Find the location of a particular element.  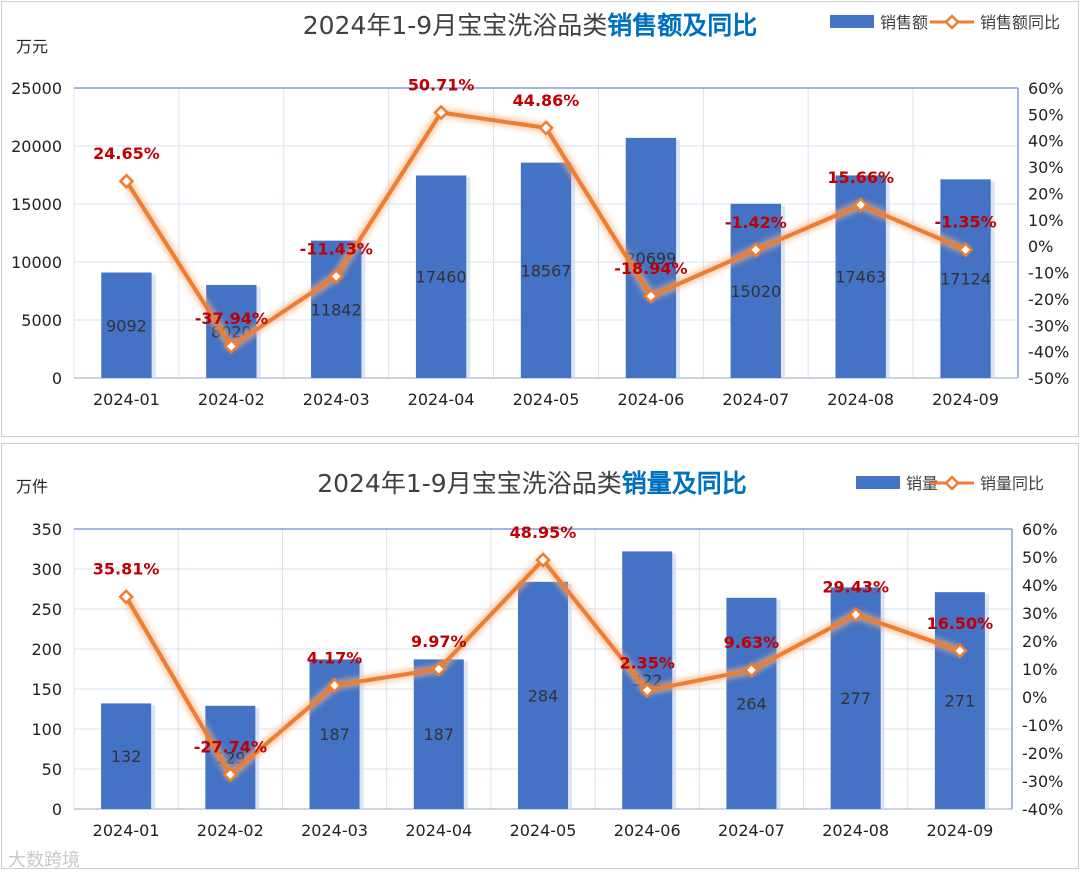

y2-tick-label: -30% is located at coordinates (1048, 325).